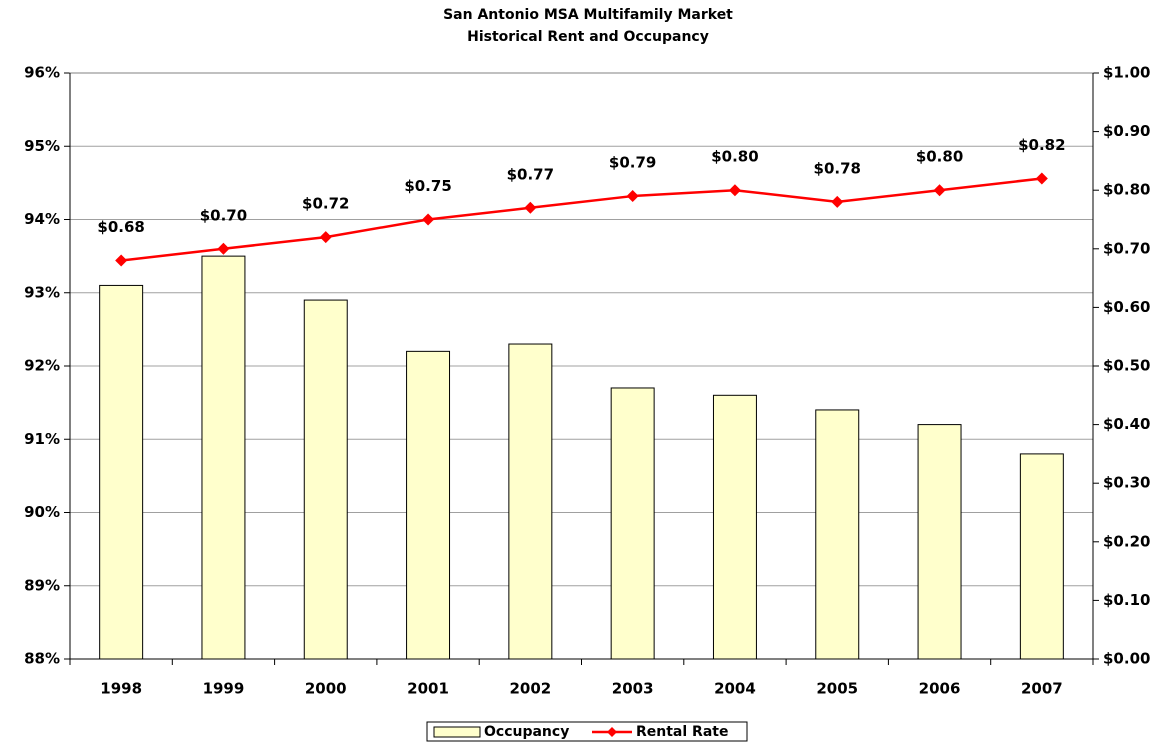 Image resolution: width=1176 pixels, height=742 pixels. I want to click on y2-tick-label: $0.40, so click(1126, 424).